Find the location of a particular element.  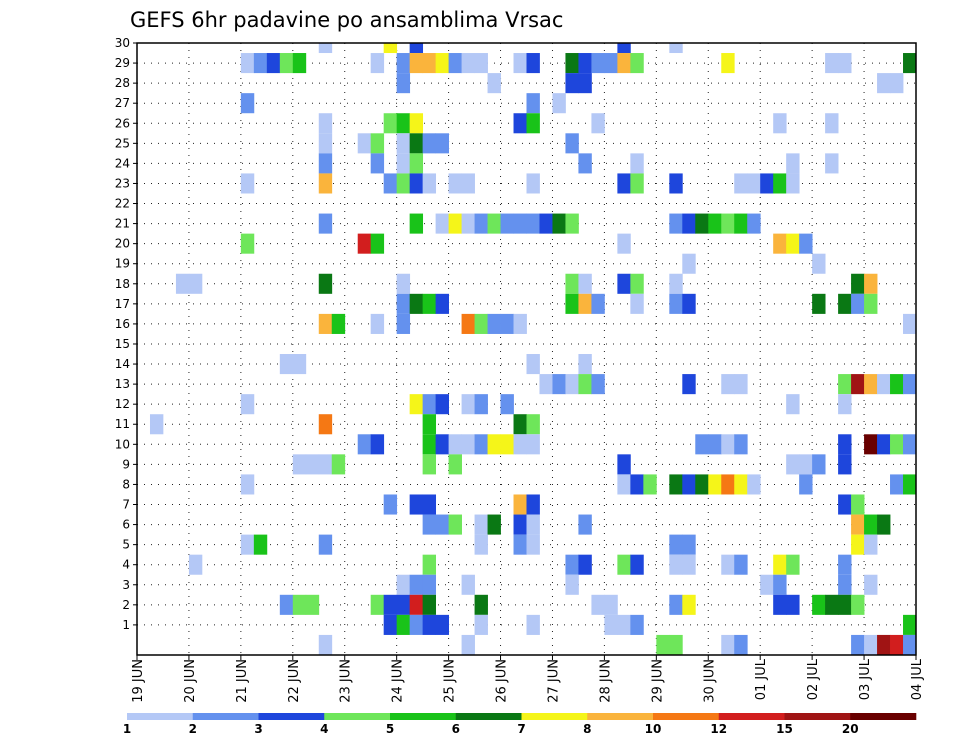

y-tick-label: 3 is located at coordinates (126, 585).